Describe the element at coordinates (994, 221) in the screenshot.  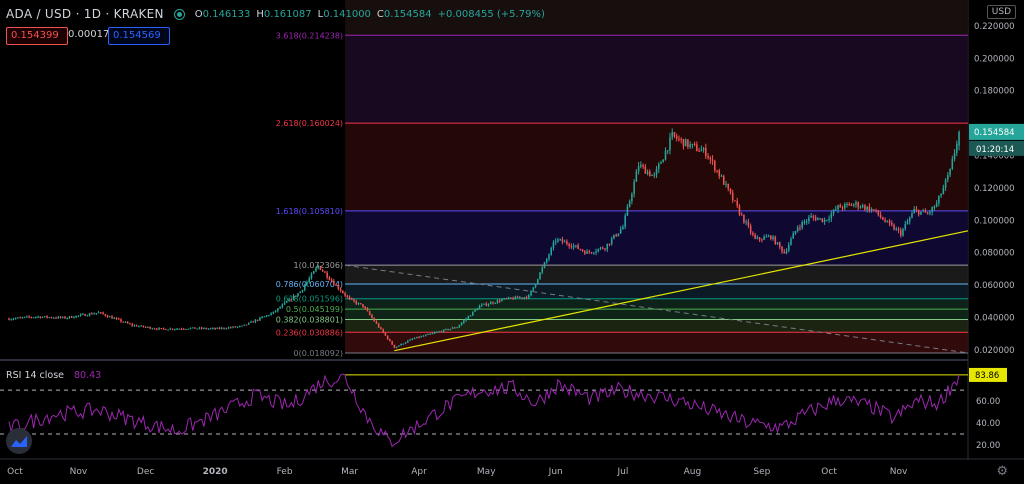
I see `price-tick-label: 0.100000` at that location.